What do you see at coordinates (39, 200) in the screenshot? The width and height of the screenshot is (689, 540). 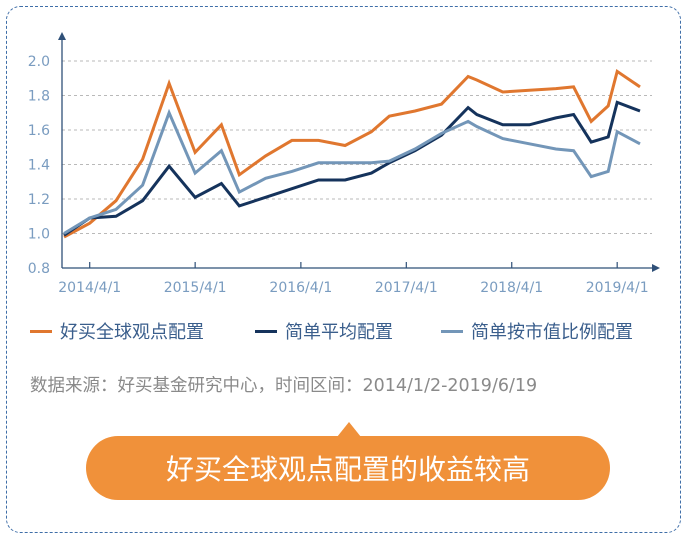 I see `y-tick-label: 1.2` at bounding box center [39, 200].